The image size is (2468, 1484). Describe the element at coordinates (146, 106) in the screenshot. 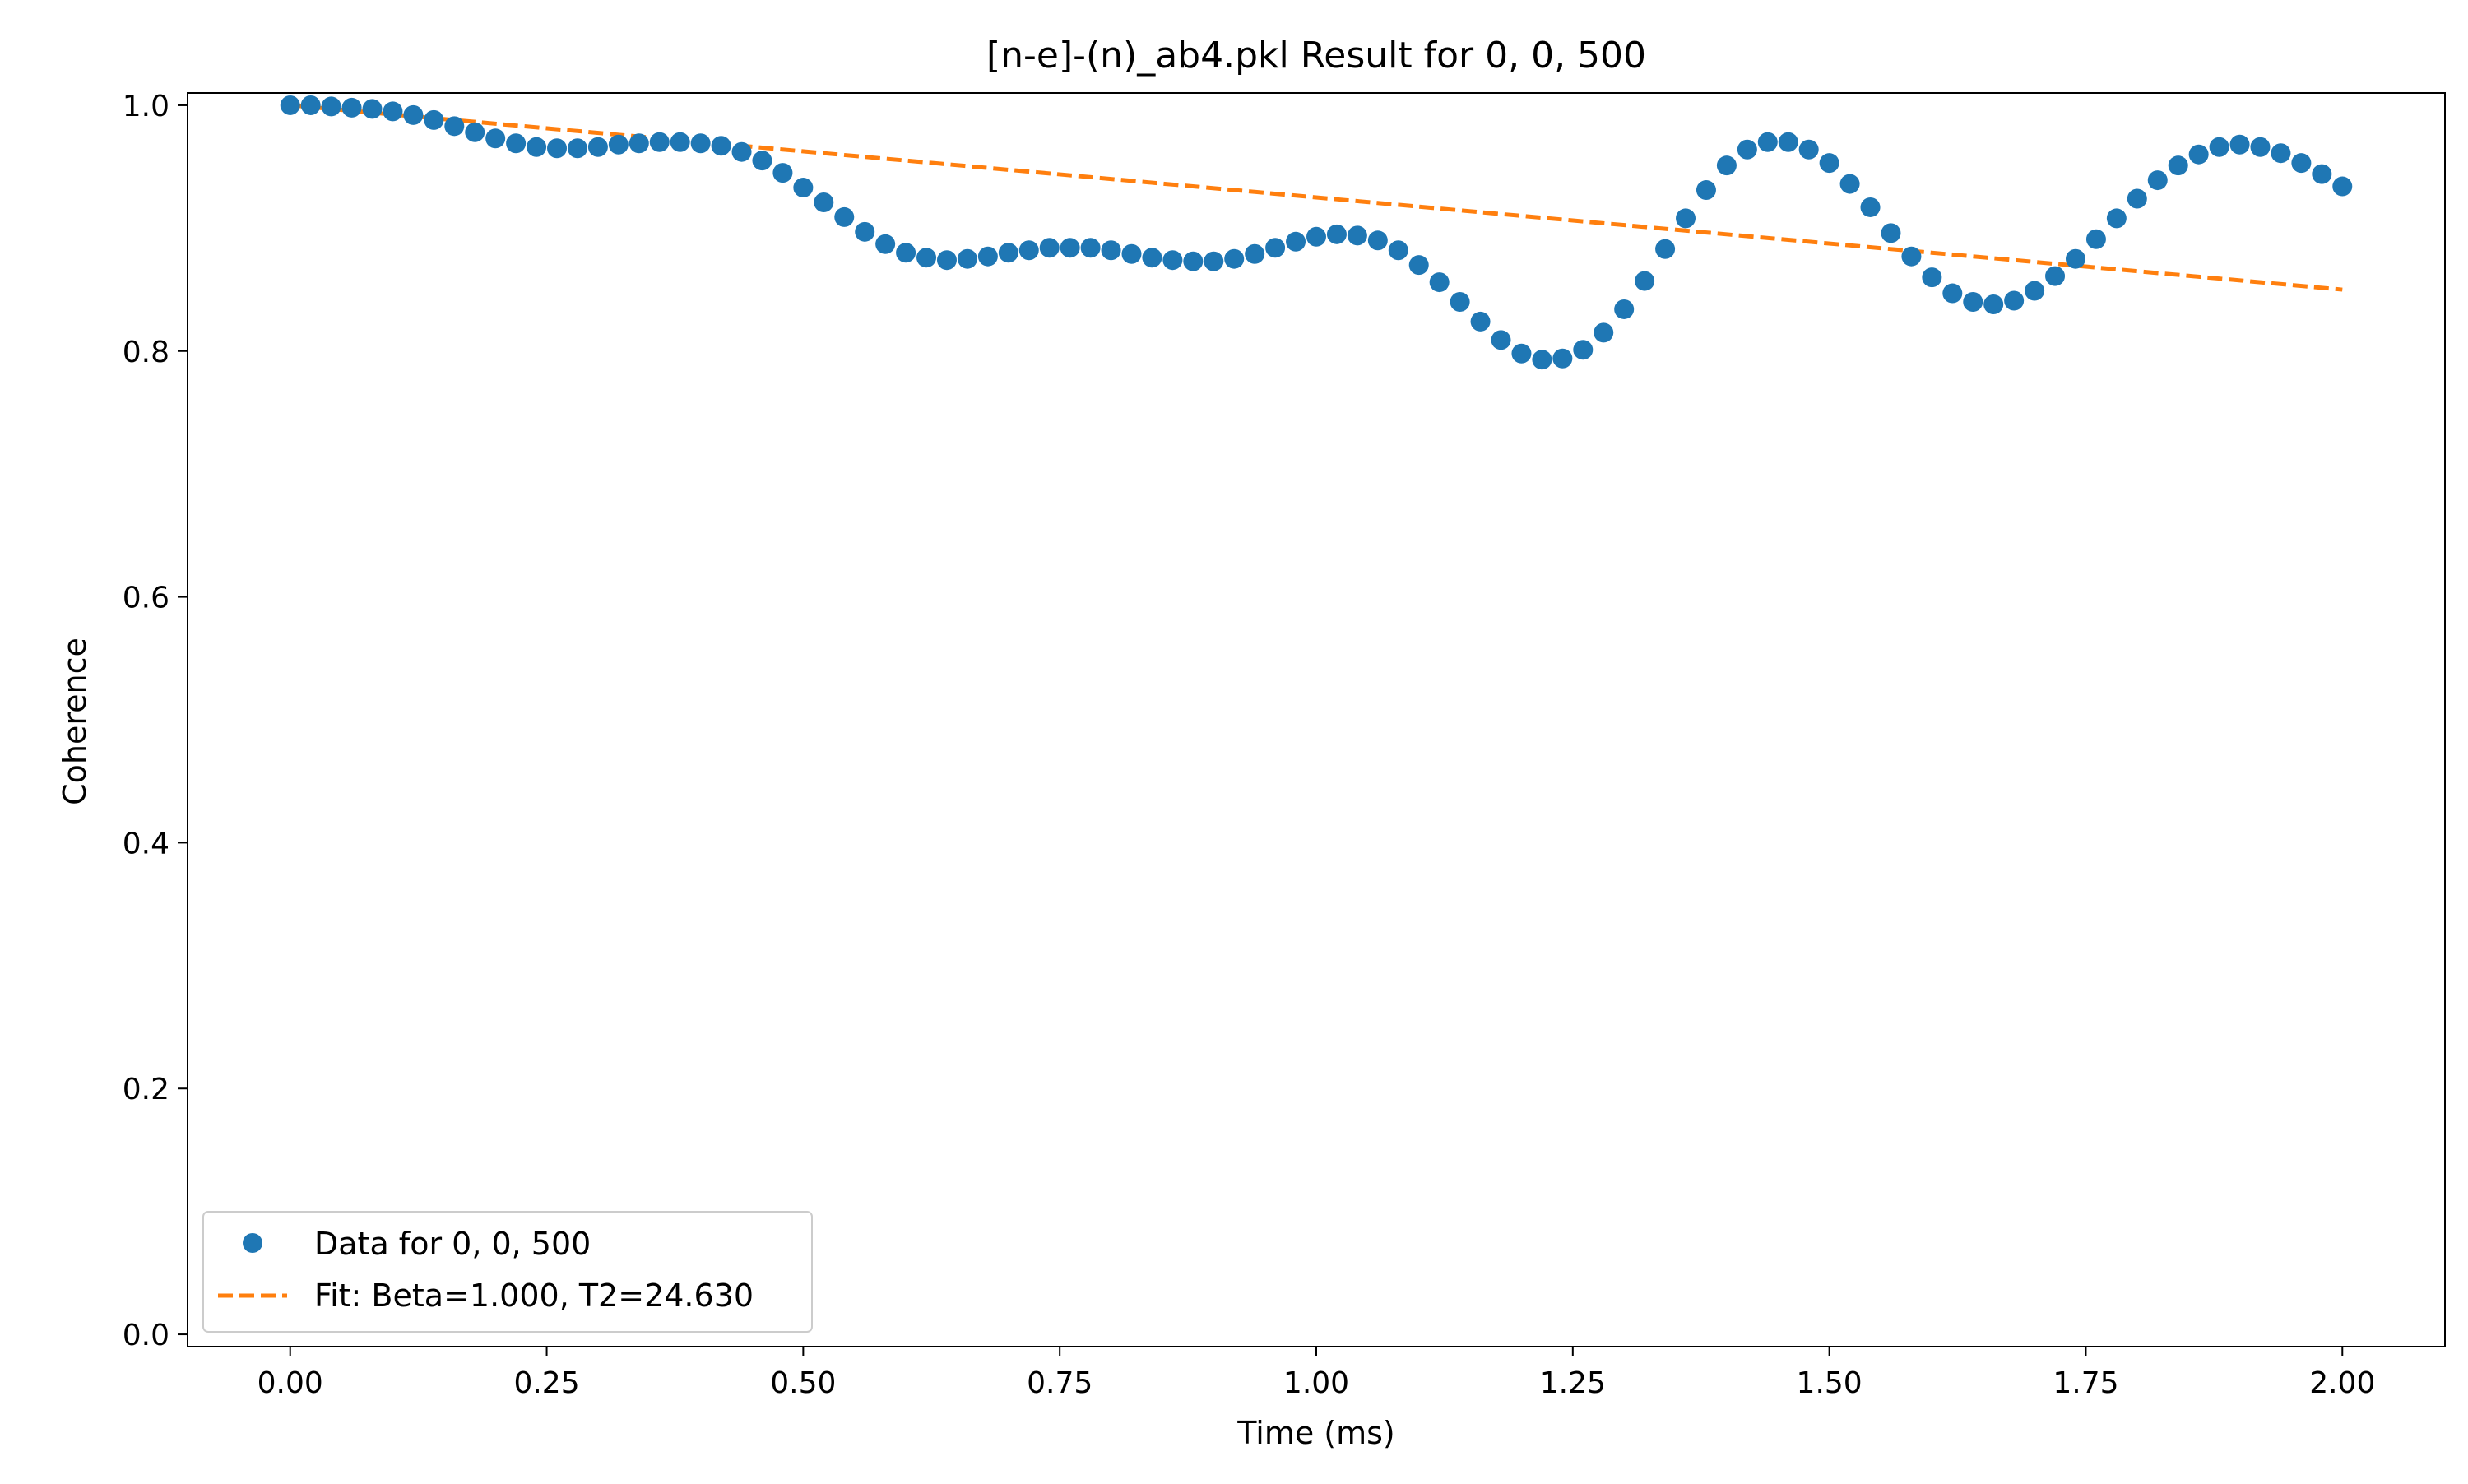

I see `y-tick-label: 1.0` at that location.